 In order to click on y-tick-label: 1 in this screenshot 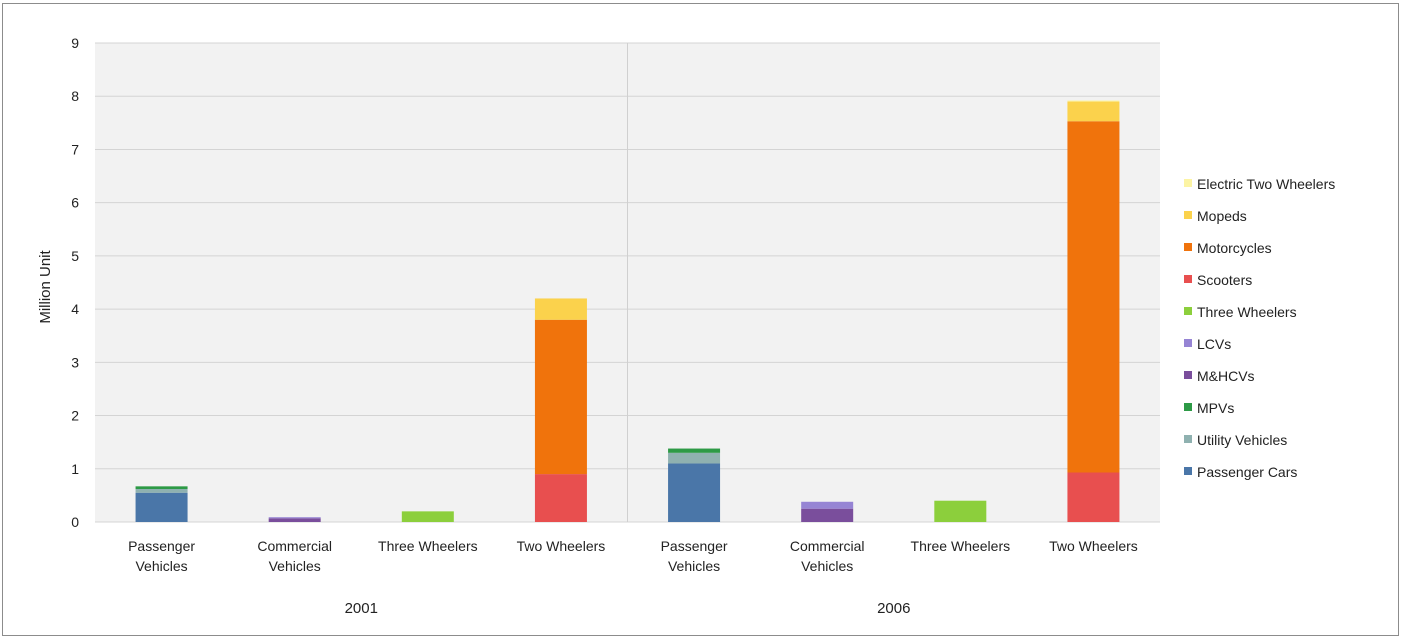, I will do `click(75, 469)`.